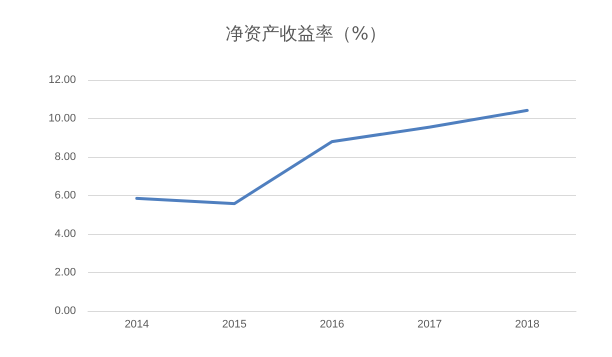  I want to click on y-tick-label: 4.00, so click(65, 234).